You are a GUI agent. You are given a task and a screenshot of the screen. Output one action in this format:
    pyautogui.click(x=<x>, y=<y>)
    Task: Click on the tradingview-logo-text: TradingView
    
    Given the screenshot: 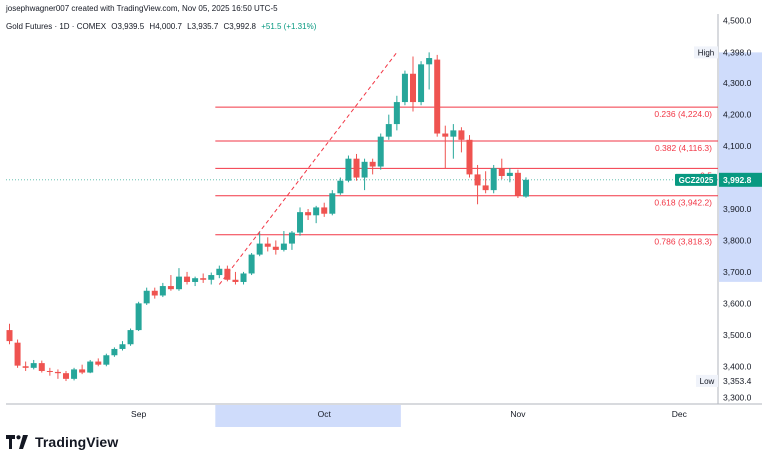 What is the action you would take?
    pyautogui.click(x=77, y=442)
    